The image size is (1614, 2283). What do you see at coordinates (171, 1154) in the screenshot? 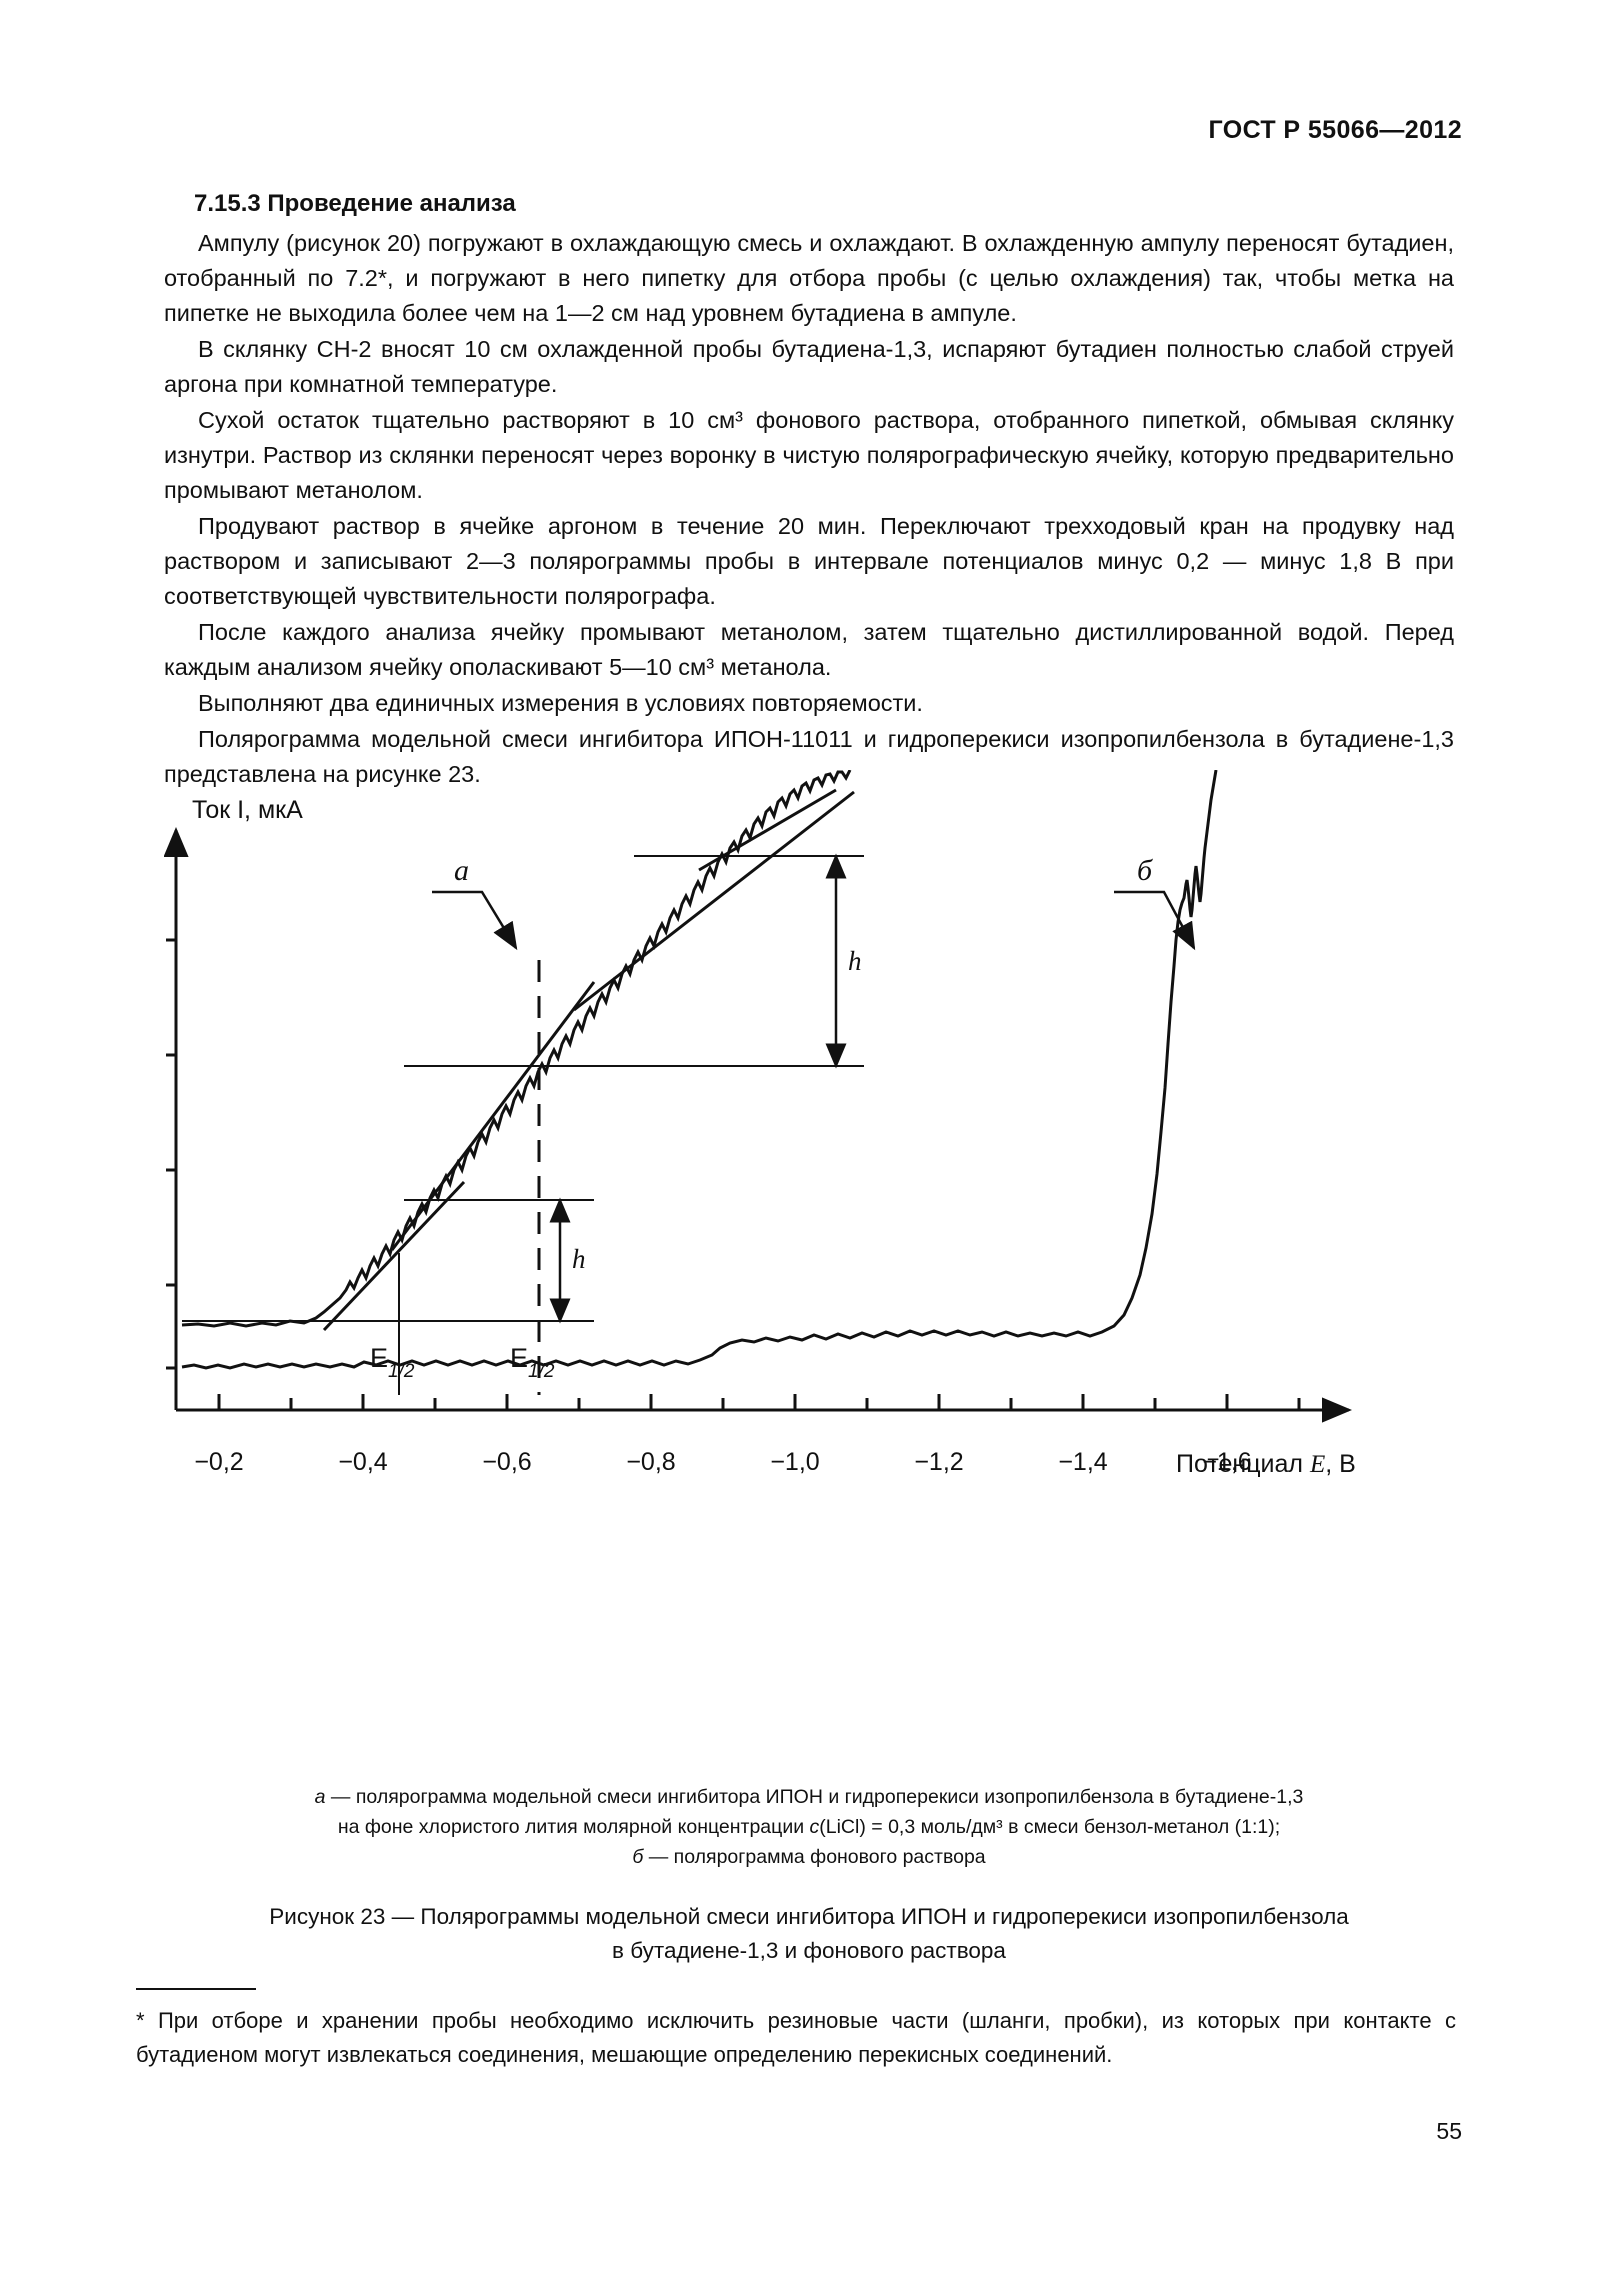
I see `y-axis-ticks` at bounding box center [171, 1154].